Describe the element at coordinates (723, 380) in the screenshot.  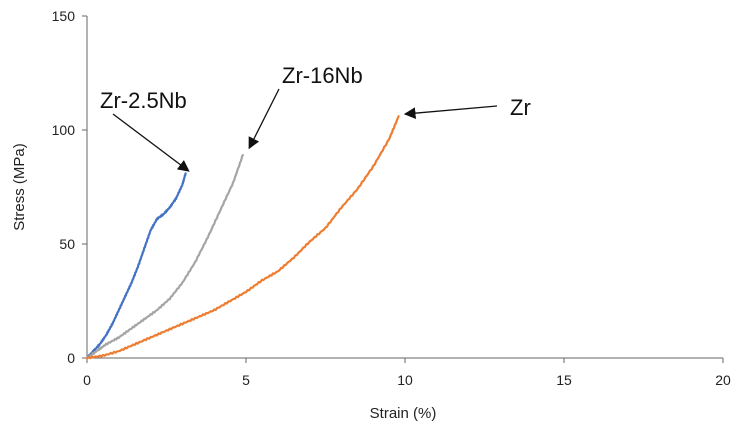
I see `x-tick-label: 20` at that location.